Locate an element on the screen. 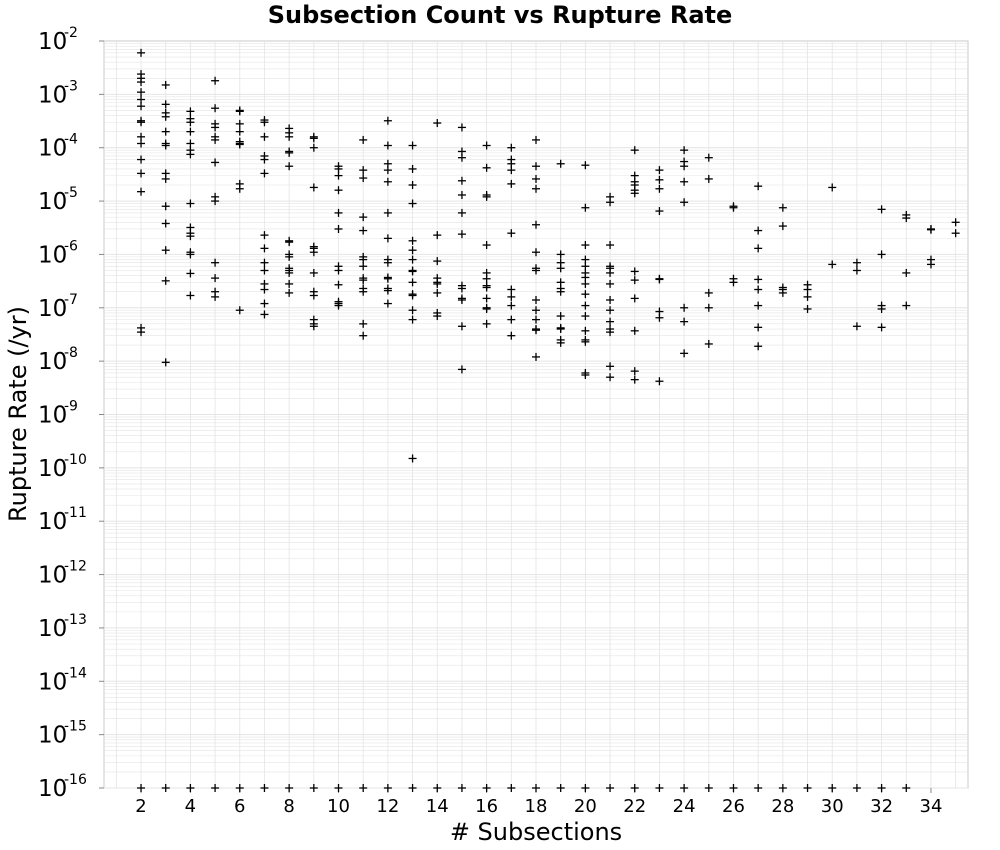 This screenshot has height=850, width=1000. y-tick-exponent: -5 is located at coordinates (71, 193).